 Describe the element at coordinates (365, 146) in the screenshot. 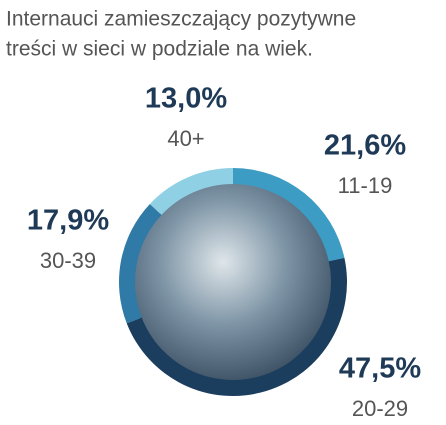

I see `value-label: 21,6%` at that location.